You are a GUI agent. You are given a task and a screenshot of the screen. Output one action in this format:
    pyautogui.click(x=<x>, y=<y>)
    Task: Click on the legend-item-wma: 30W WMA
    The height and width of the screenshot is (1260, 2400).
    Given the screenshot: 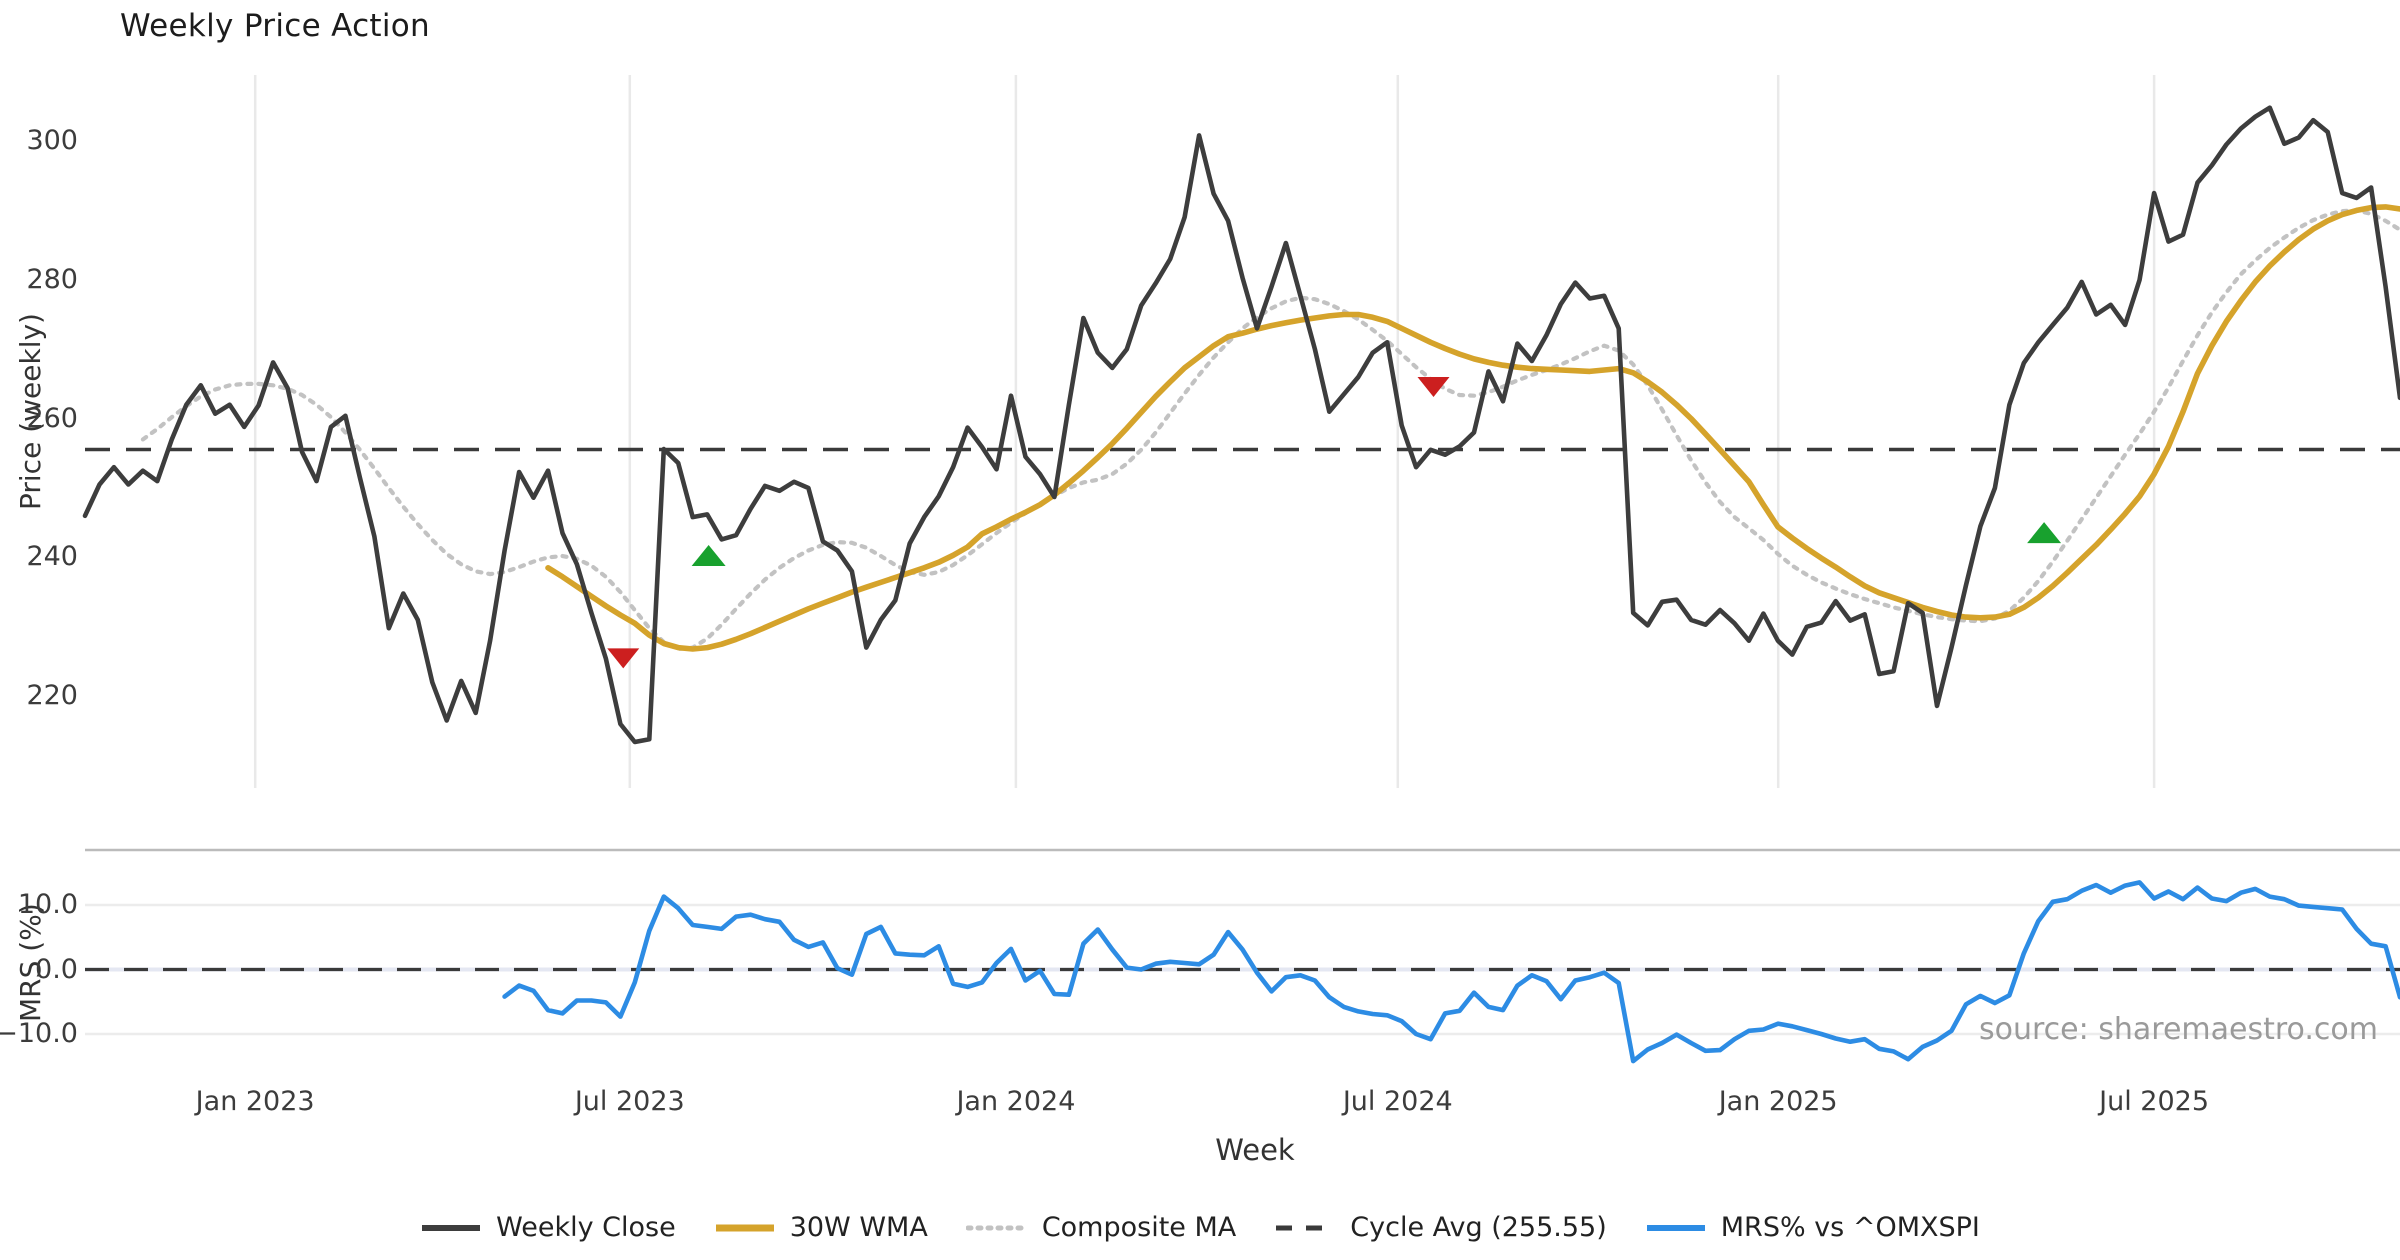 What is the action you would take?
    pyautogui.click(x=821, y=1227)
    